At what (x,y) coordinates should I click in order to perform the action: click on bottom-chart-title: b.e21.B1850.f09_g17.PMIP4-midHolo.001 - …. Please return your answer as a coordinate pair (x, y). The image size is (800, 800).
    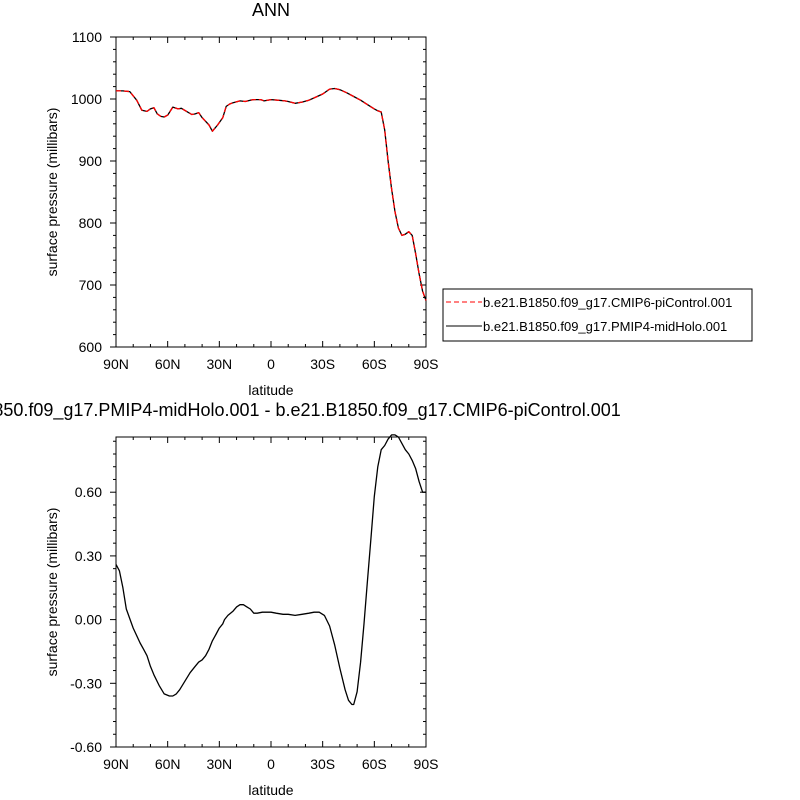
    Looking at the image, I should click on (310, 410).